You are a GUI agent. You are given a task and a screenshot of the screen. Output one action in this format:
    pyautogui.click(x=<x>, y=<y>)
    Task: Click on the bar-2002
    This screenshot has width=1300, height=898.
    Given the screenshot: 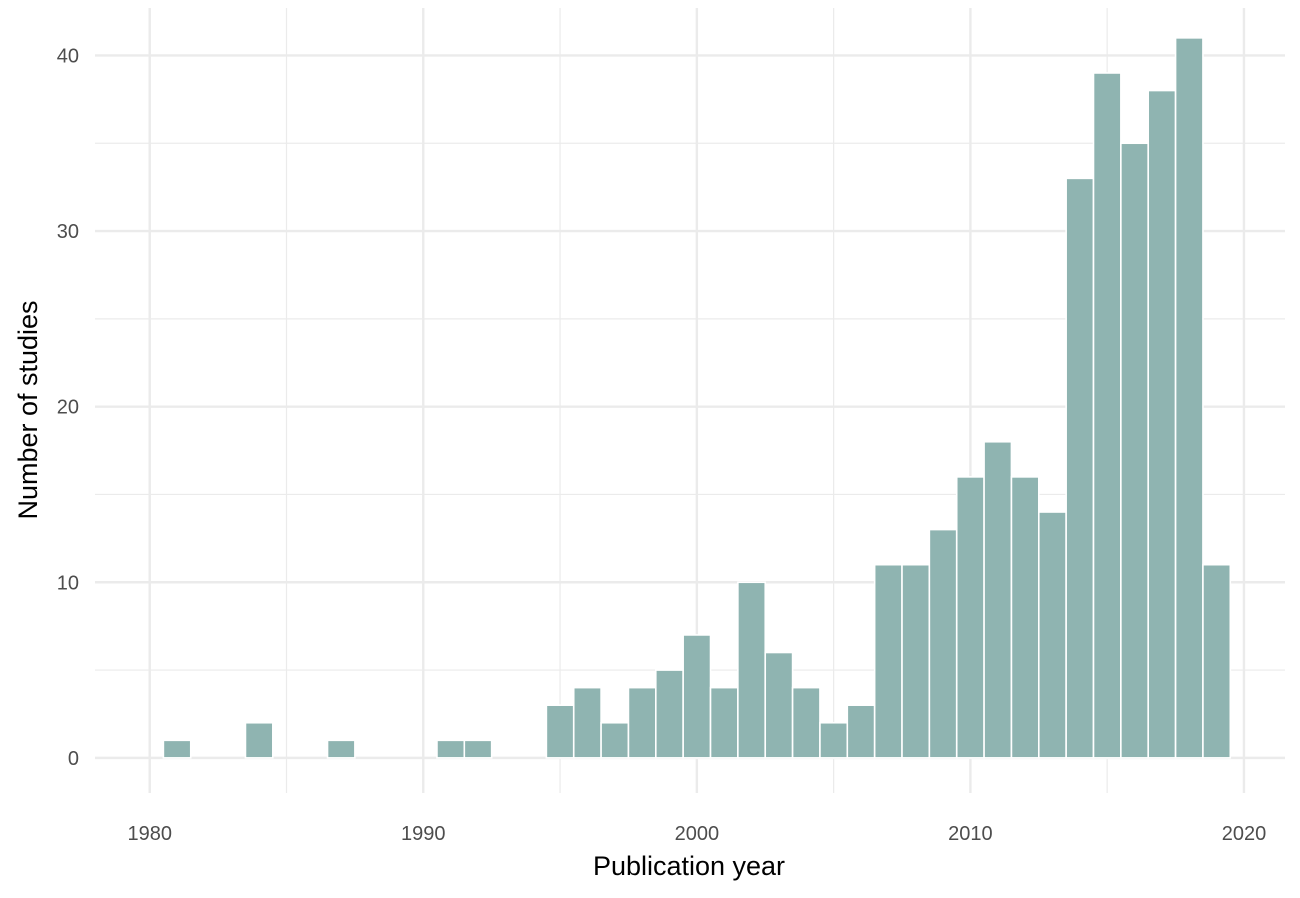 What is the action you would take?
    pyautogui.click(x=752, y=670)
    